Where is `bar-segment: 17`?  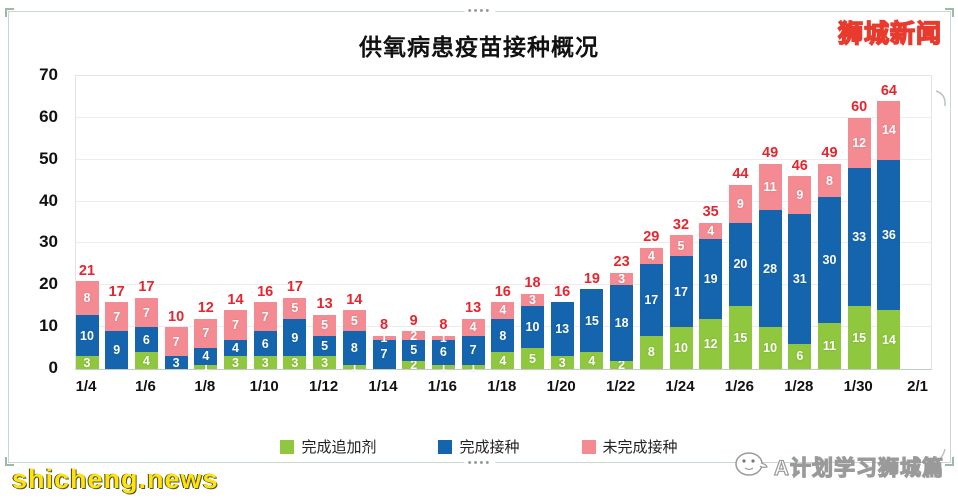
bar-segment: 17 is located at coordinates (681, 292).